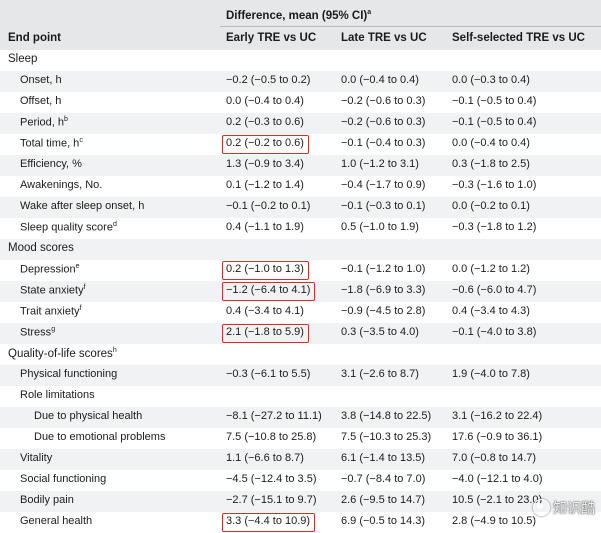 The width and height of the screenshot is (601, 533). Describe the element at coordinates (50, 311) in the screenshot. I see `row-label: Trait anxietyf` at that location.